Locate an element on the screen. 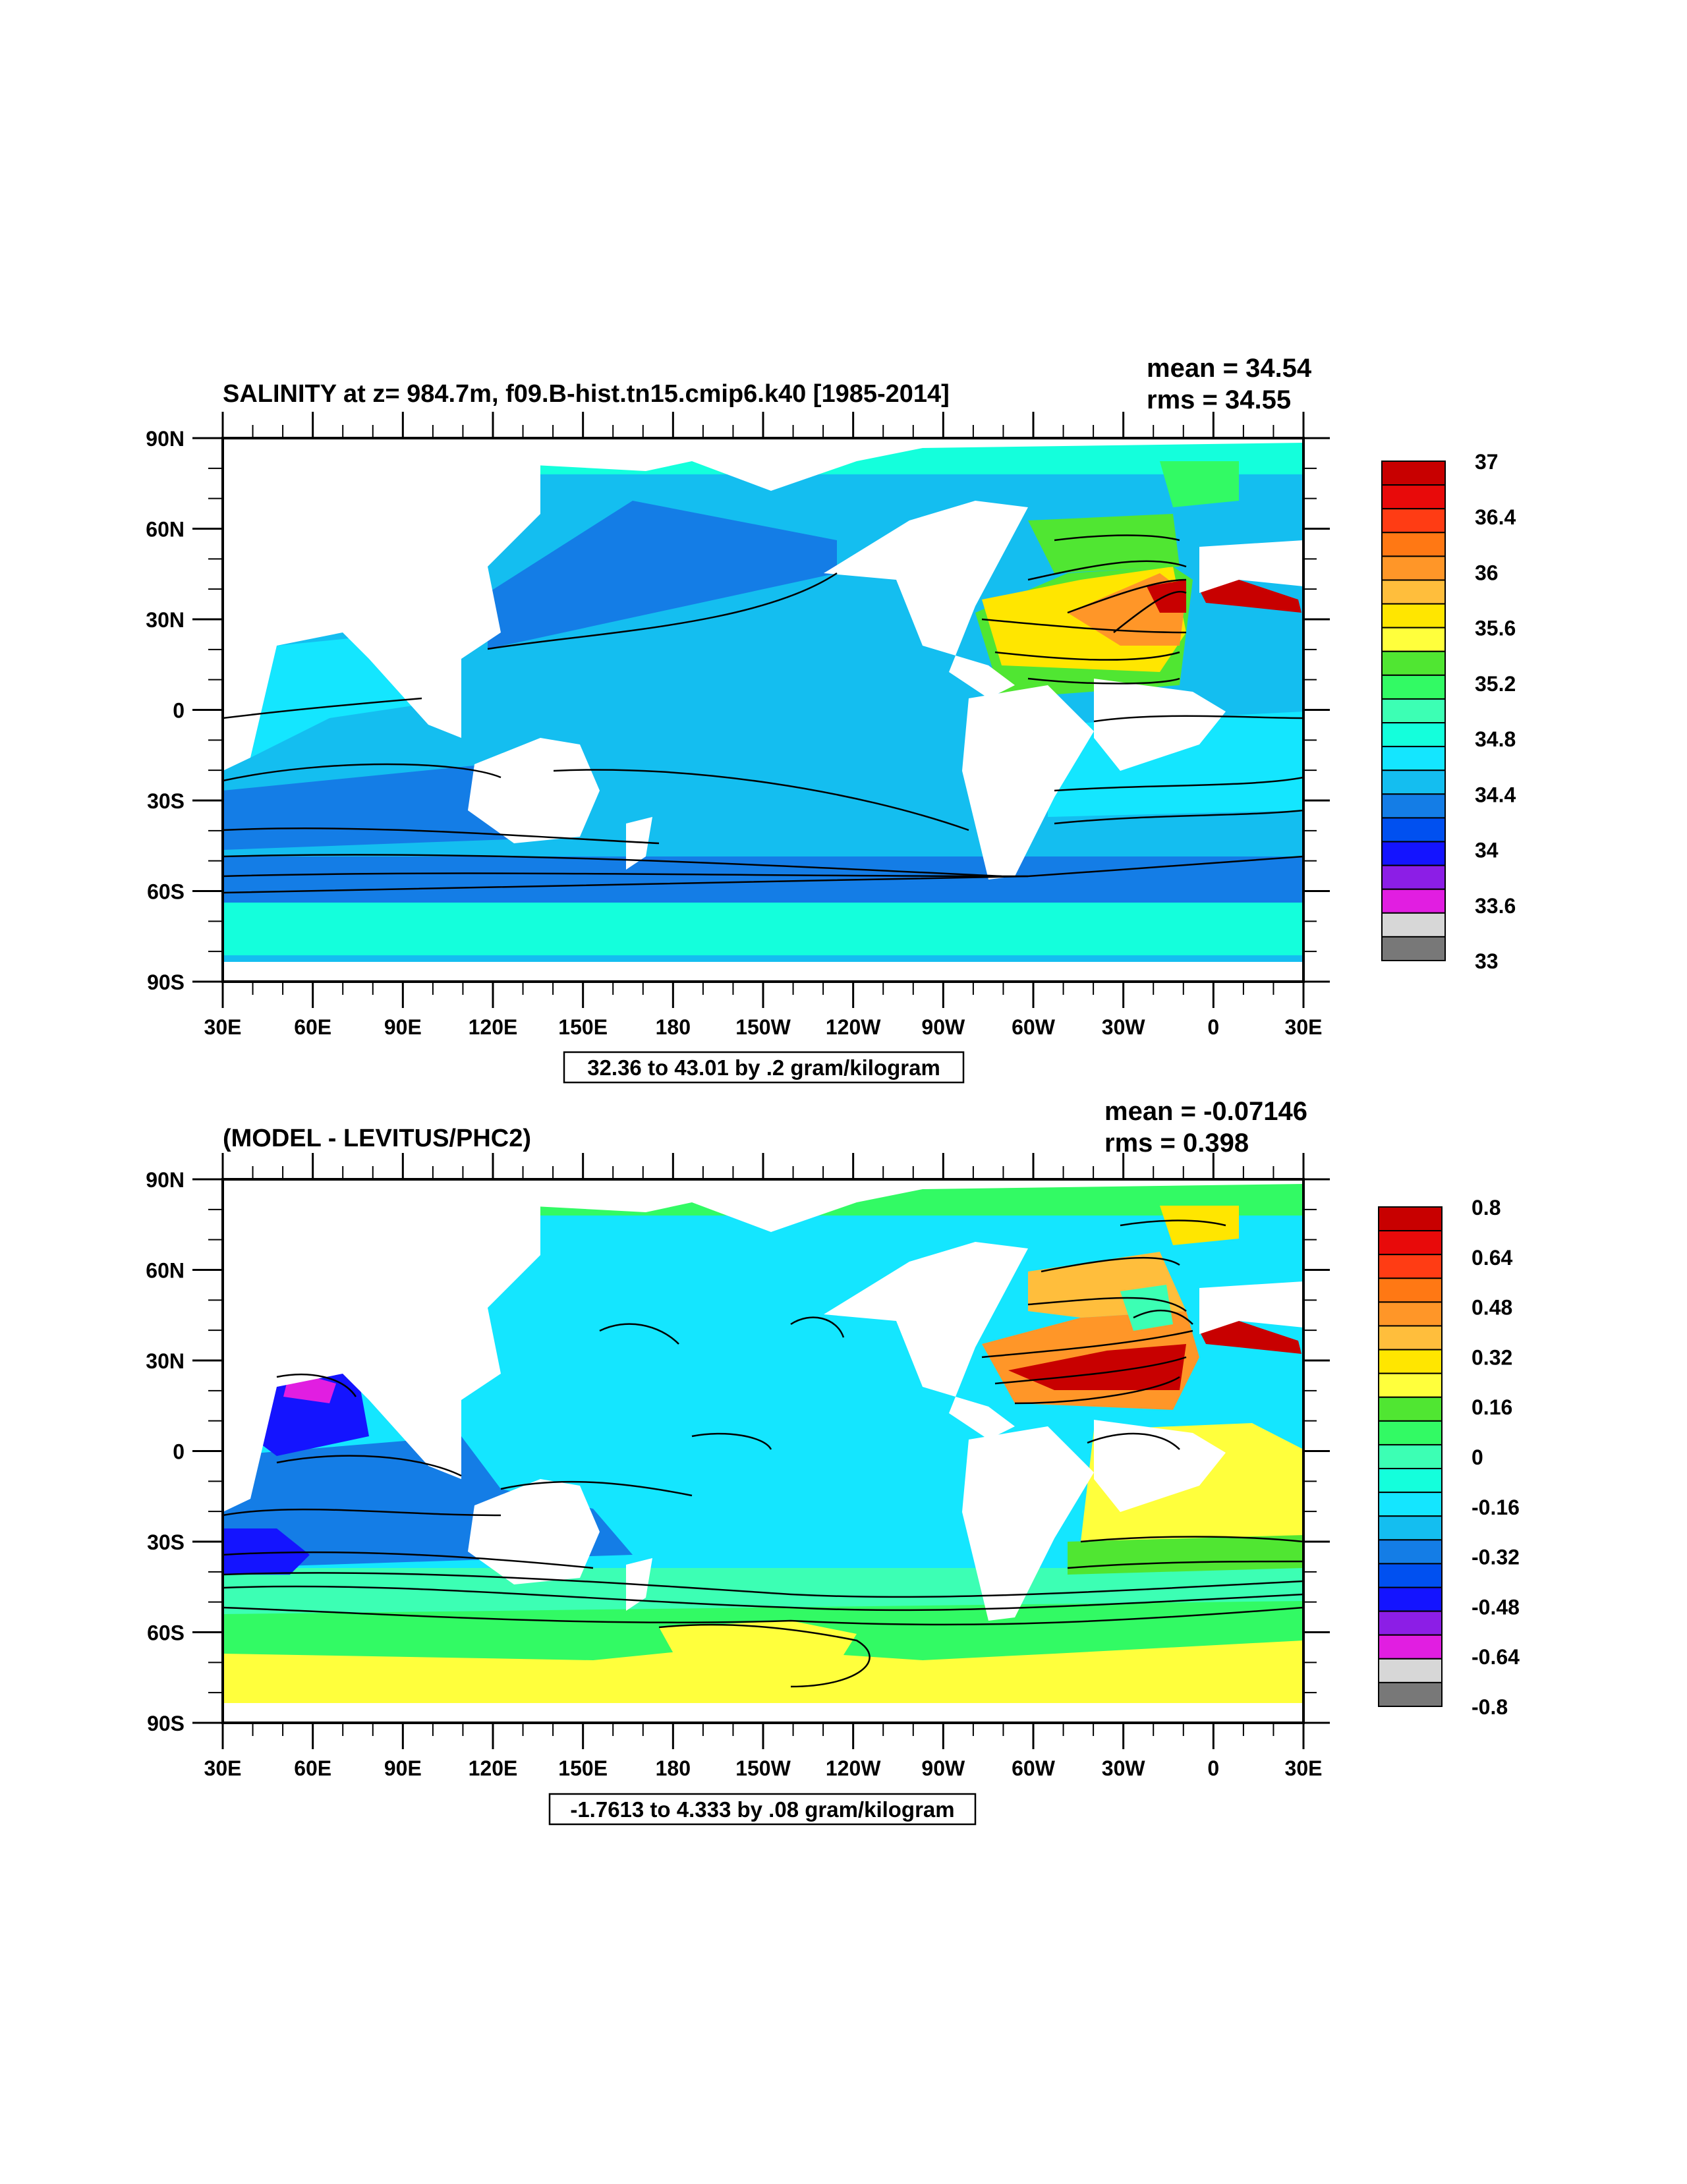 This screenshot has height=2184, width=1687. top-rms: rms = 34.55 is located at coordinates (1219, 399).